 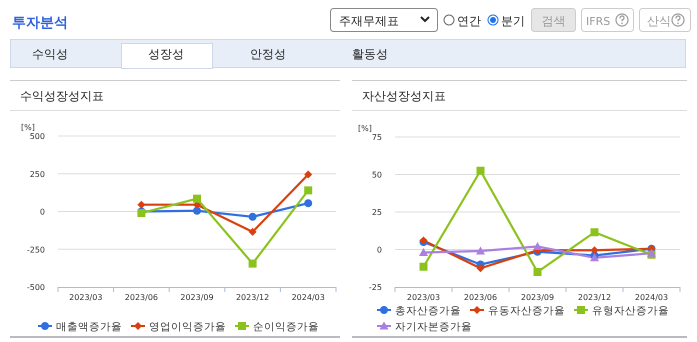 I want to click on text: 산식, so click(x=659, y=21).